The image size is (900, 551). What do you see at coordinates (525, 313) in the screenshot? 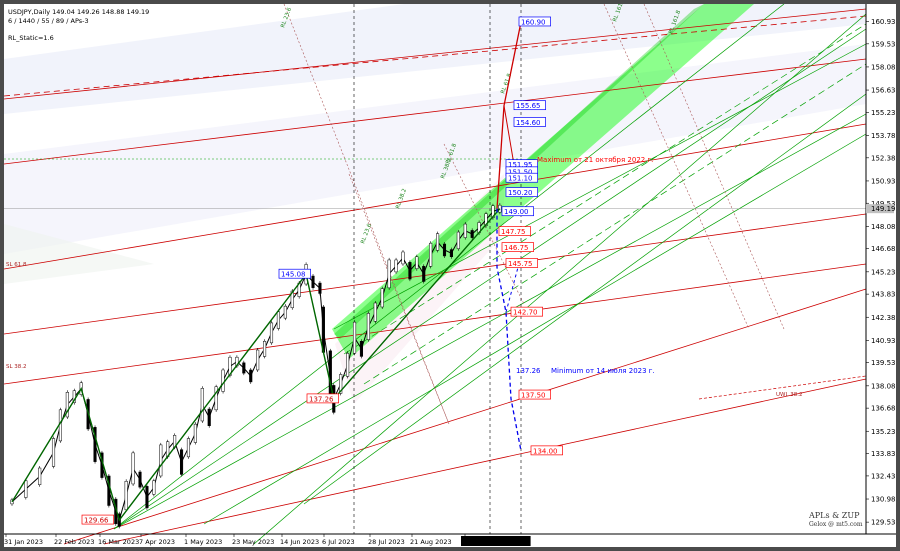
I see `price-label-red: 142.70` at bounding box center [525, 313].